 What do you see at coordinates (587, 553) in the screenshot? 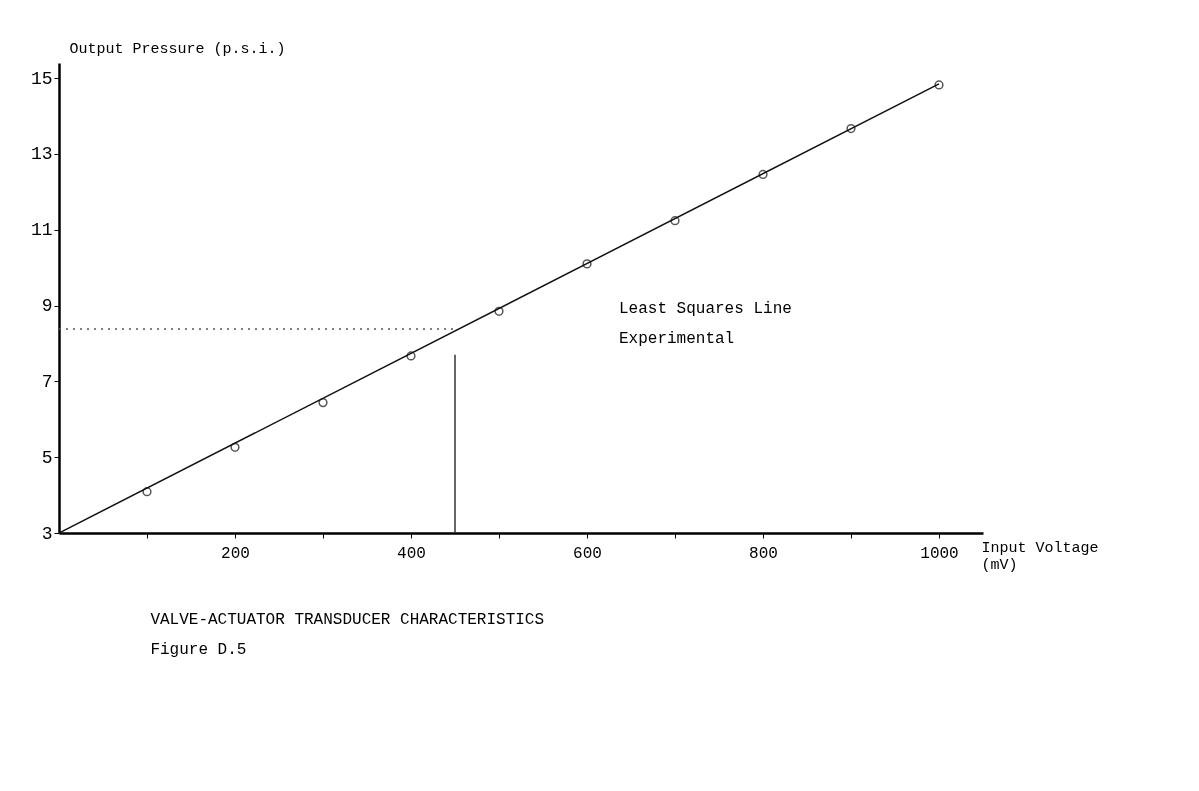
I see `x-tick-label: 600` at bounding box center [587, 553].